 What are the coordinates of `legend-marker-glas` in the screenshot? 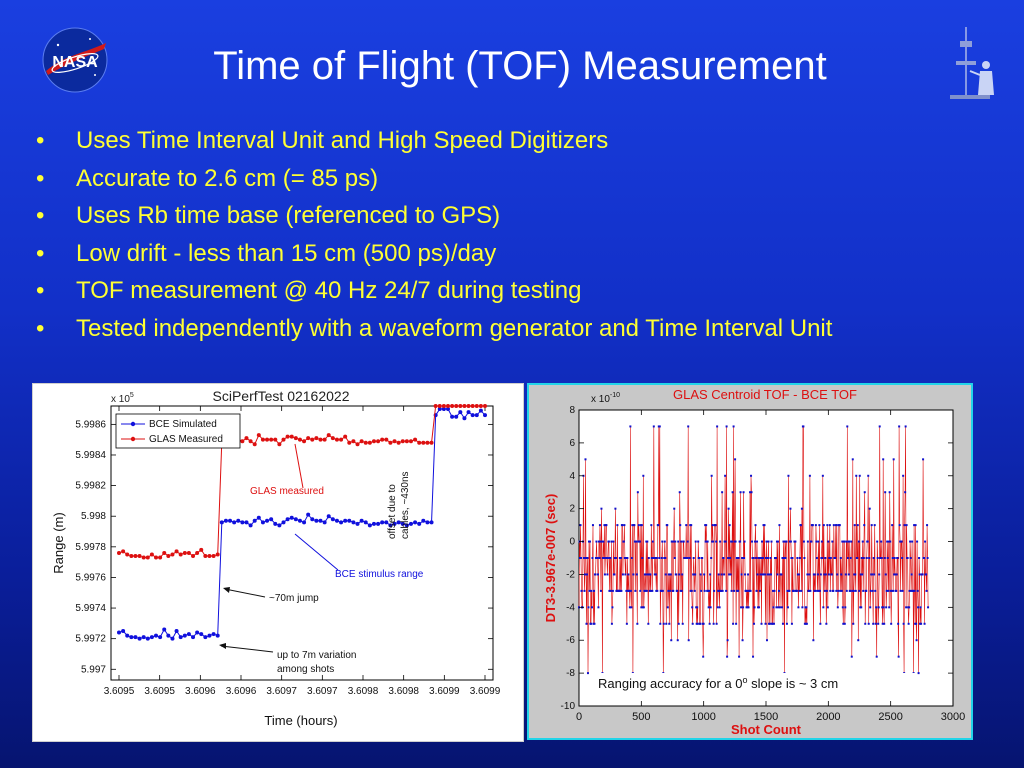 It's located at (133, 439).